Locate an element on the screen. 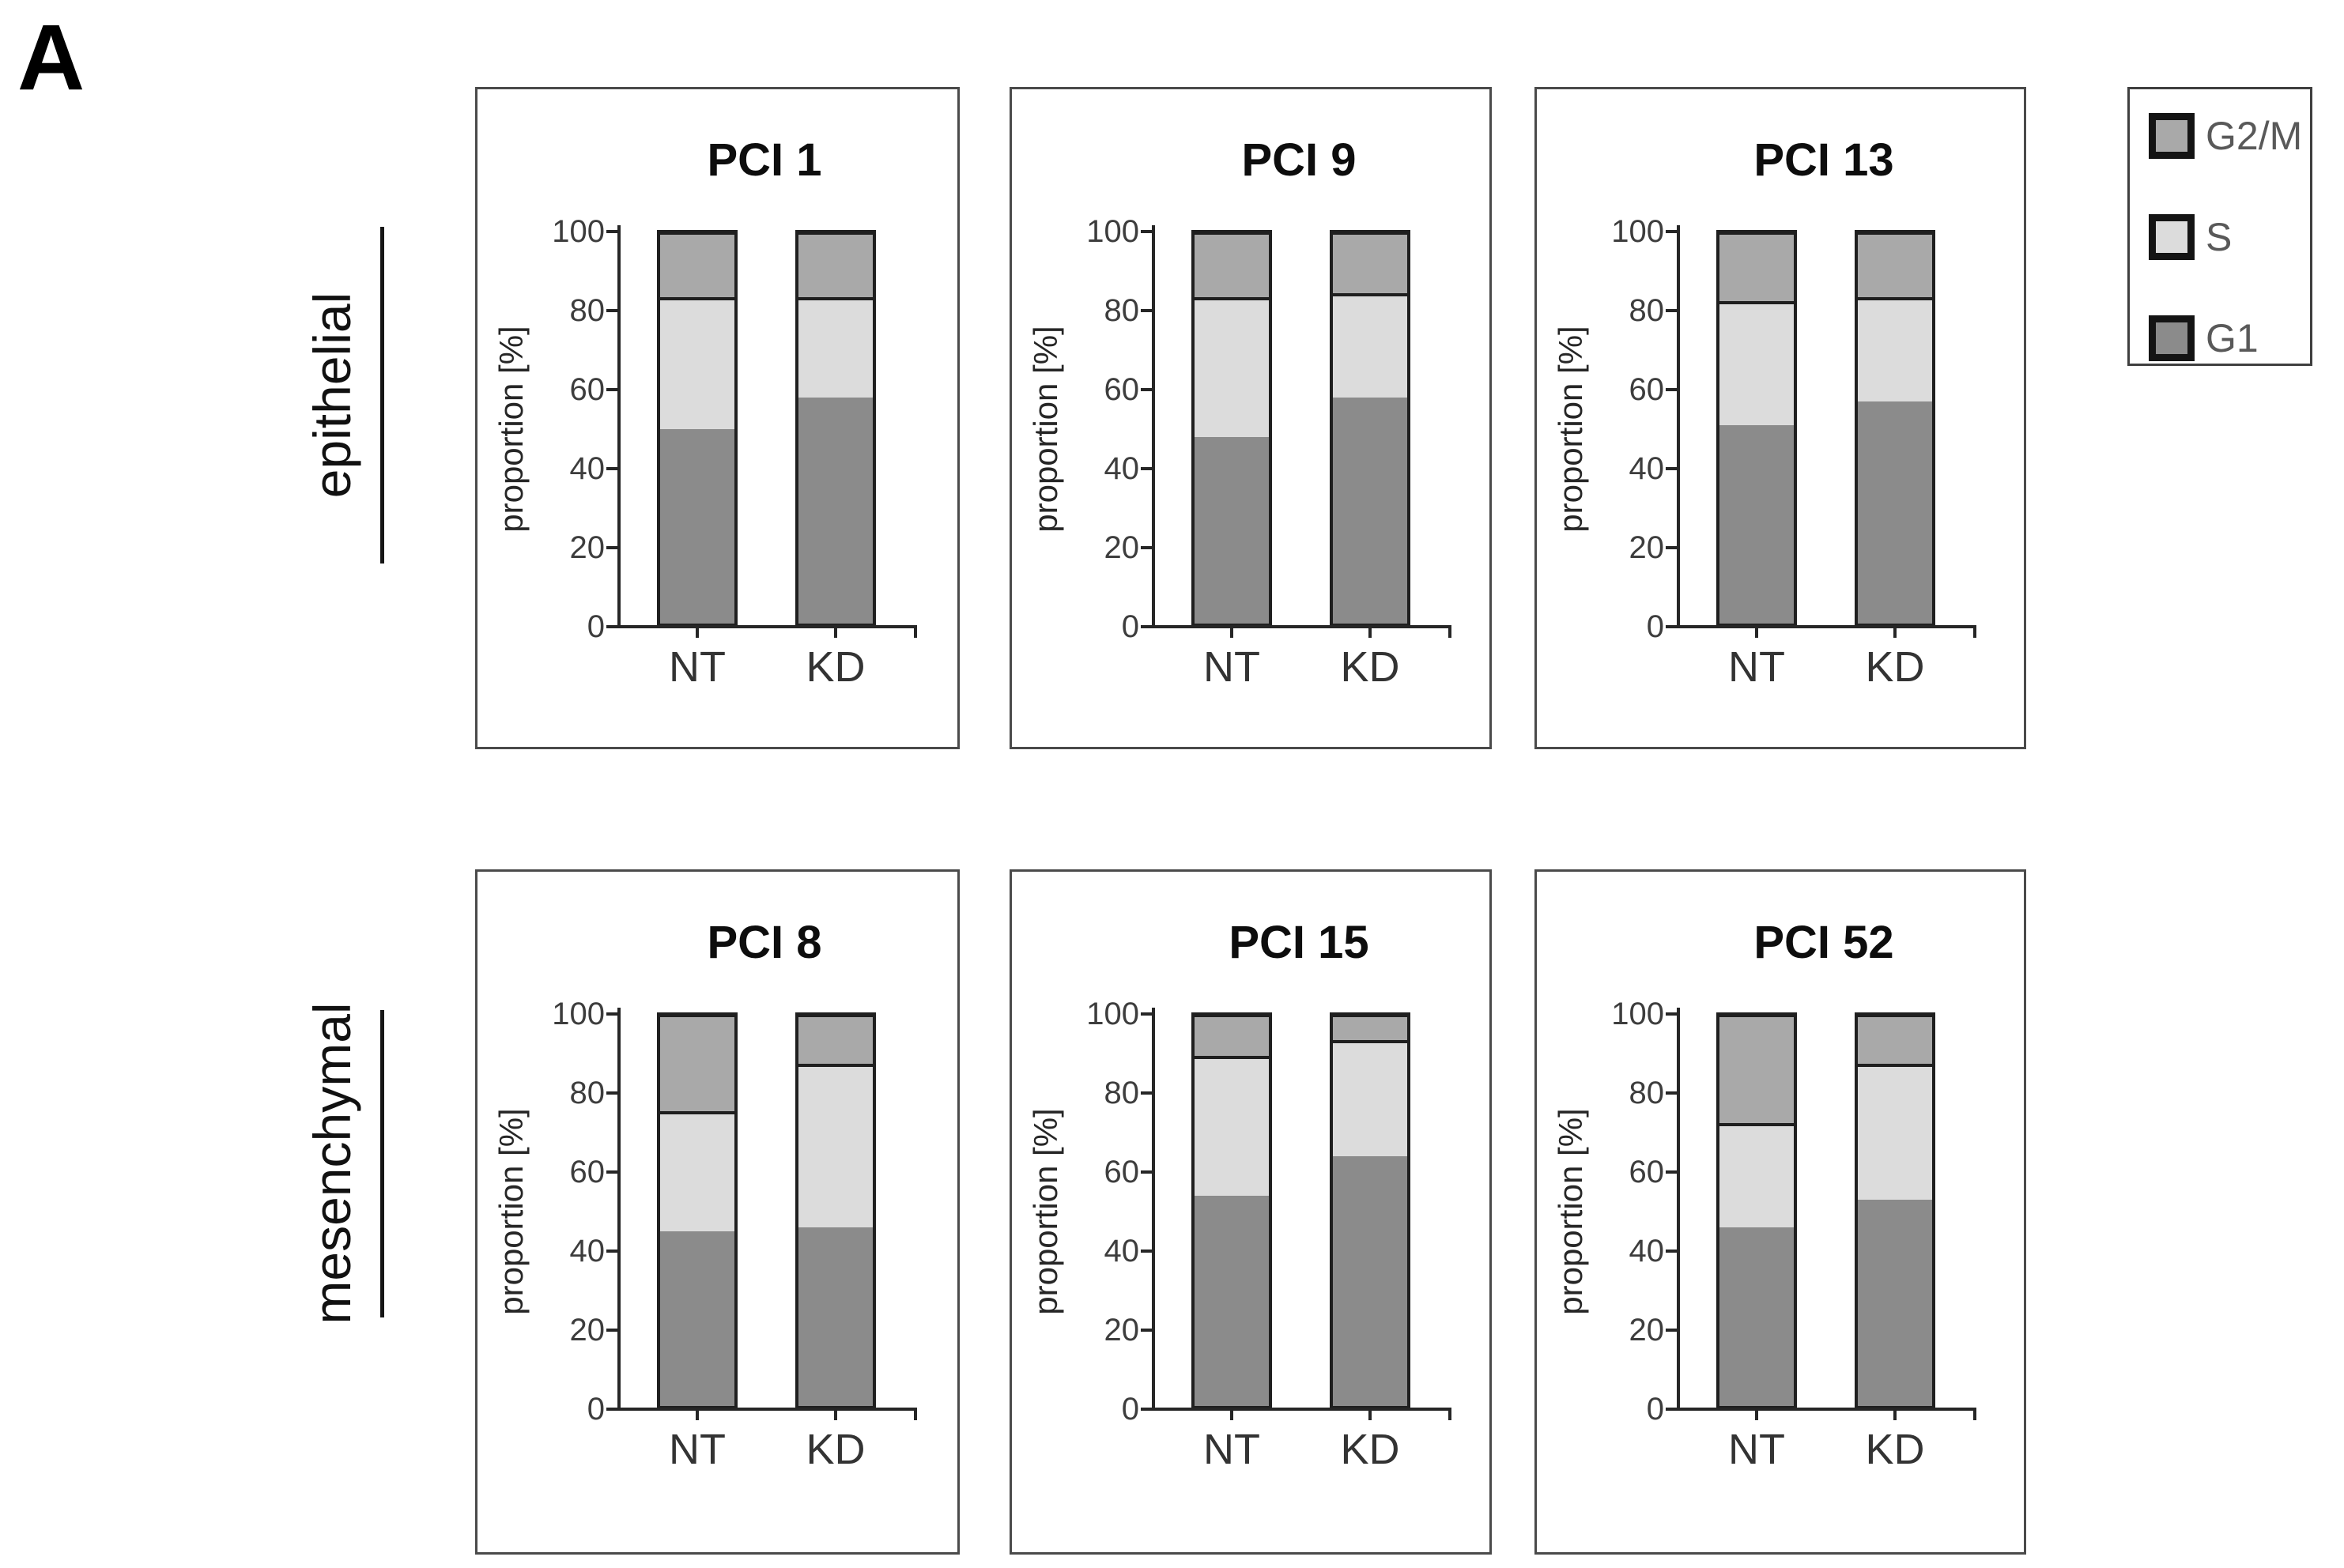 This screenshot has height=1568, width=2344. bar-segment-g2m-kd is located at coordinates (1895, 1039).